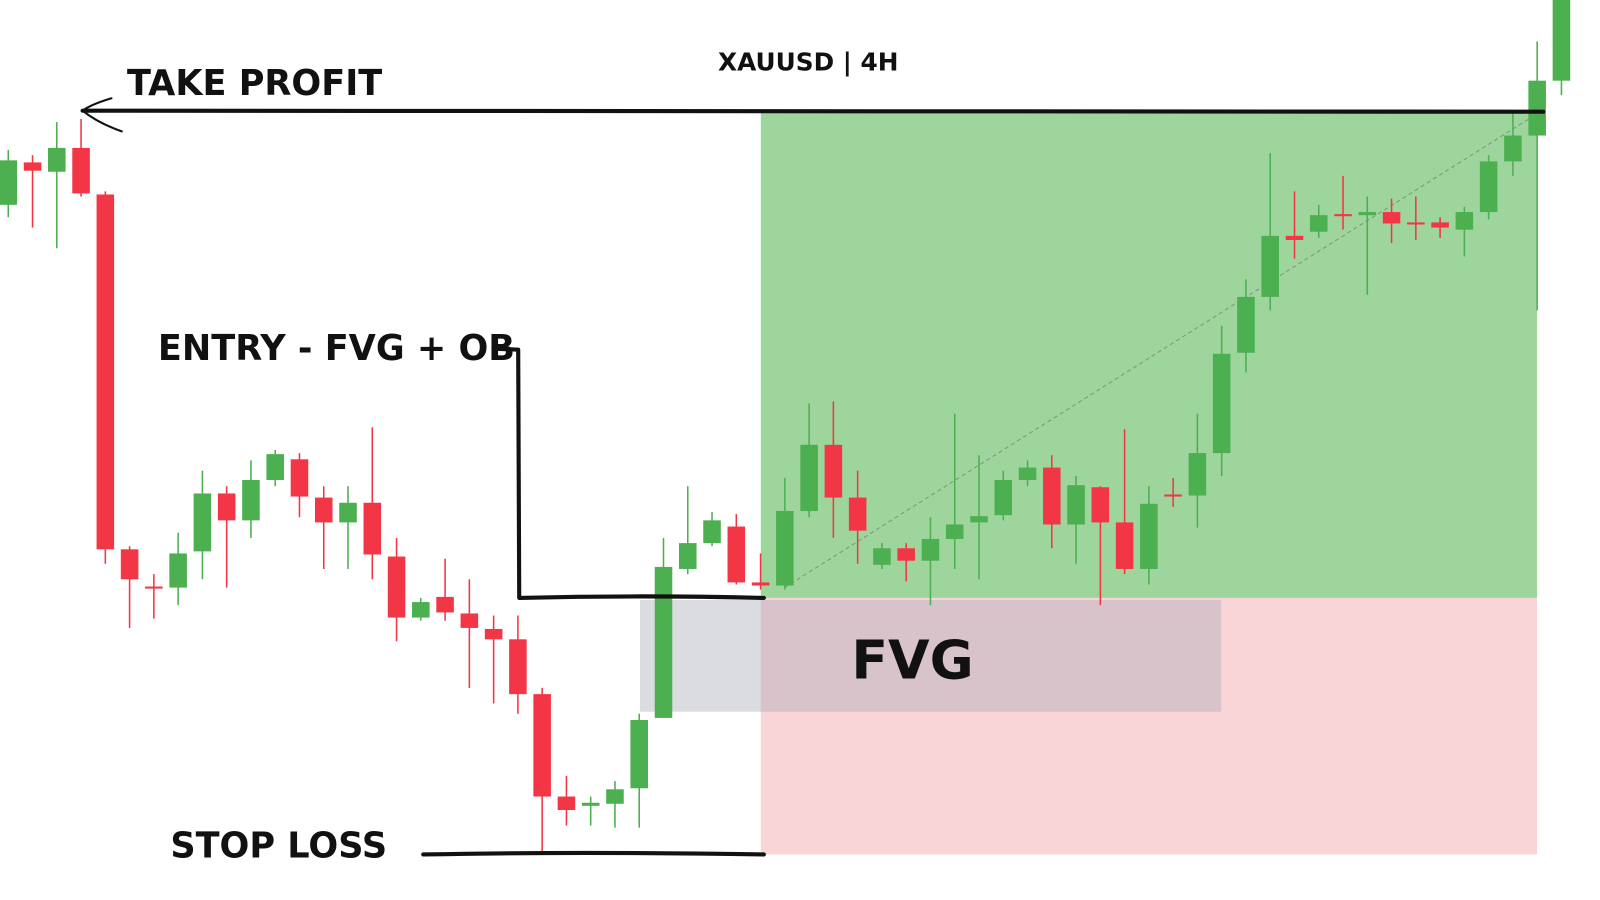 The image size is (1600, 900). What do you see at coordinates (813, 111) in the screenshot?
I see `take-profit-line` at bounding box center [813, 111].